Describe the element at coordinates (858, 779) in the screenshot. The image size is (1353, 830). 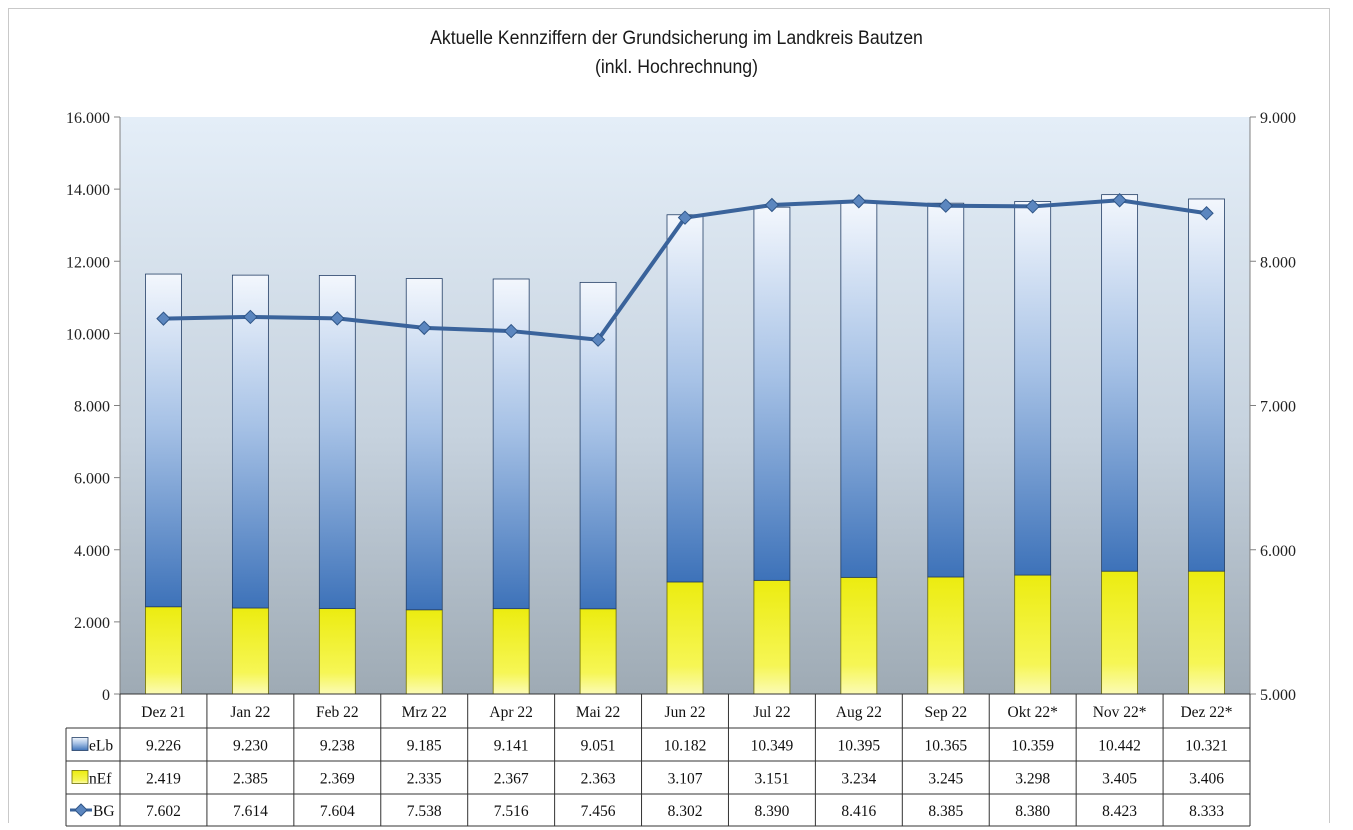
I see `data-cell: 3.234` at that location.